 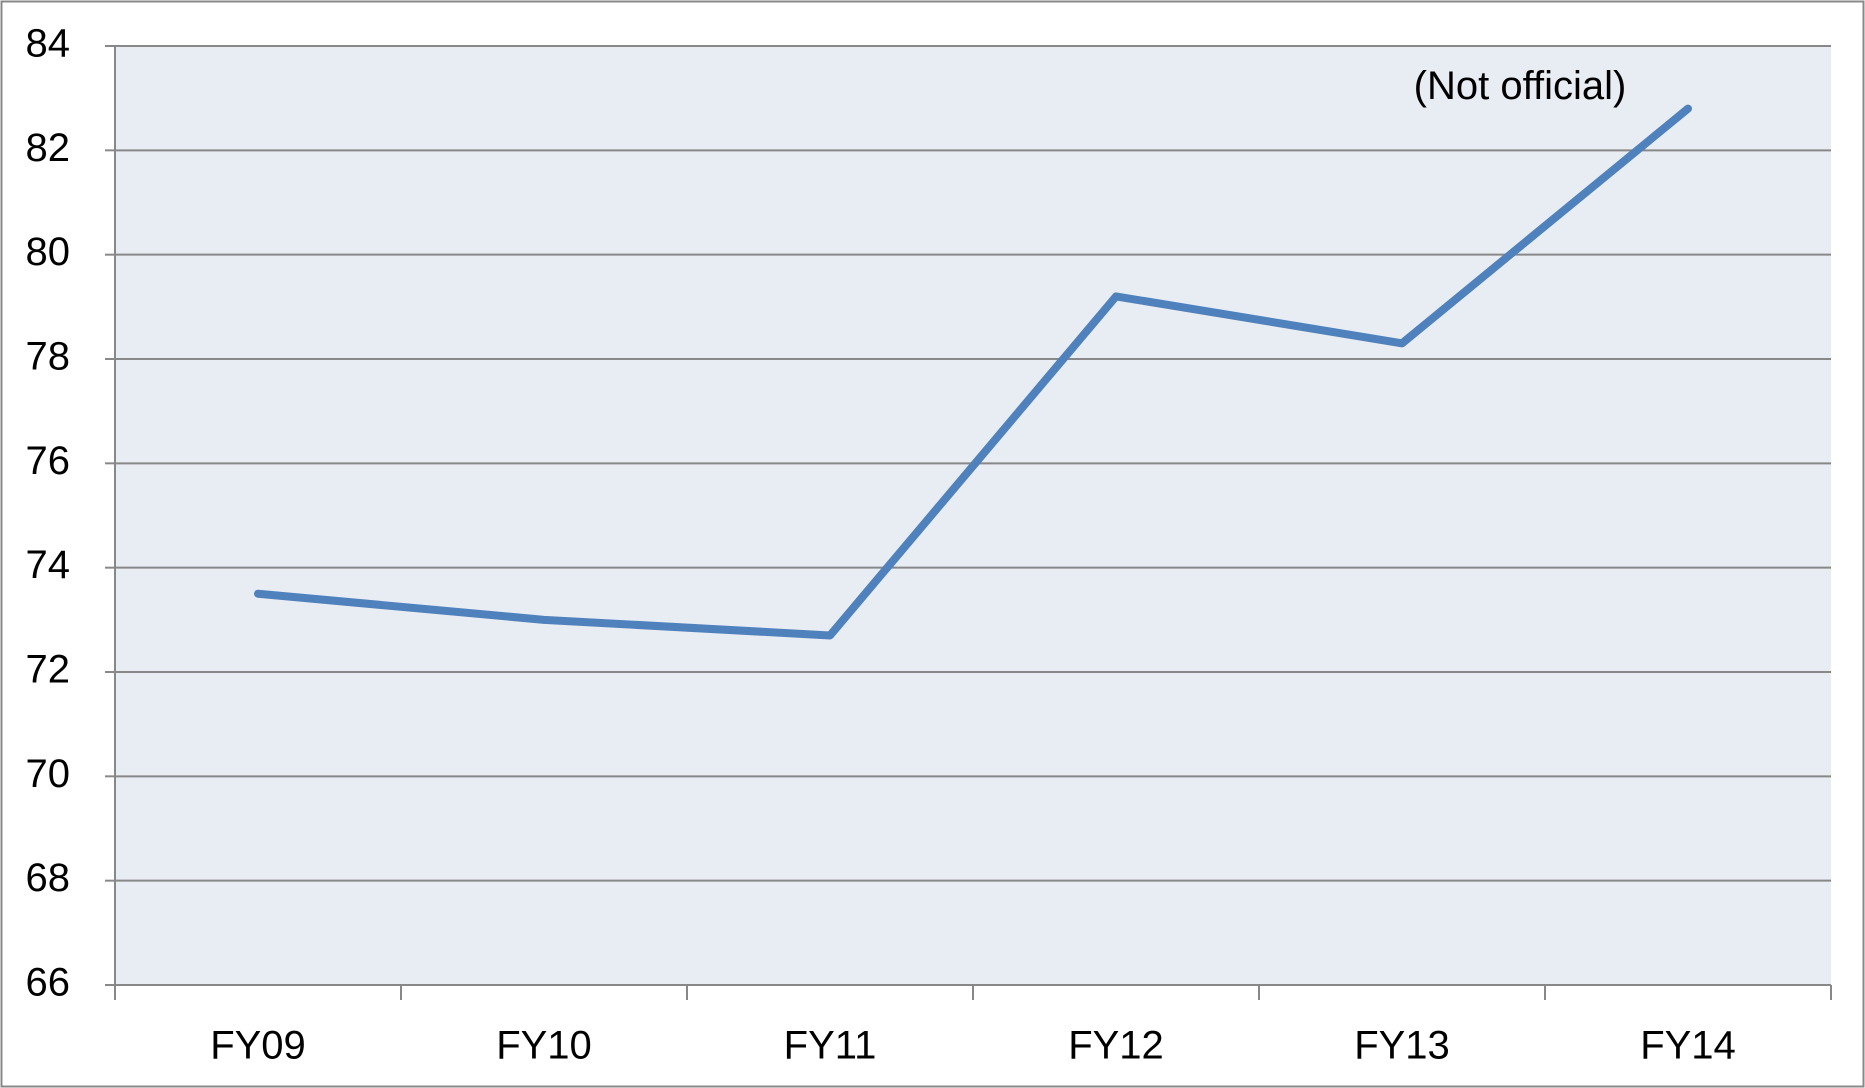 I want to click on y-tick-label: 76, so click(x=48, y=461).